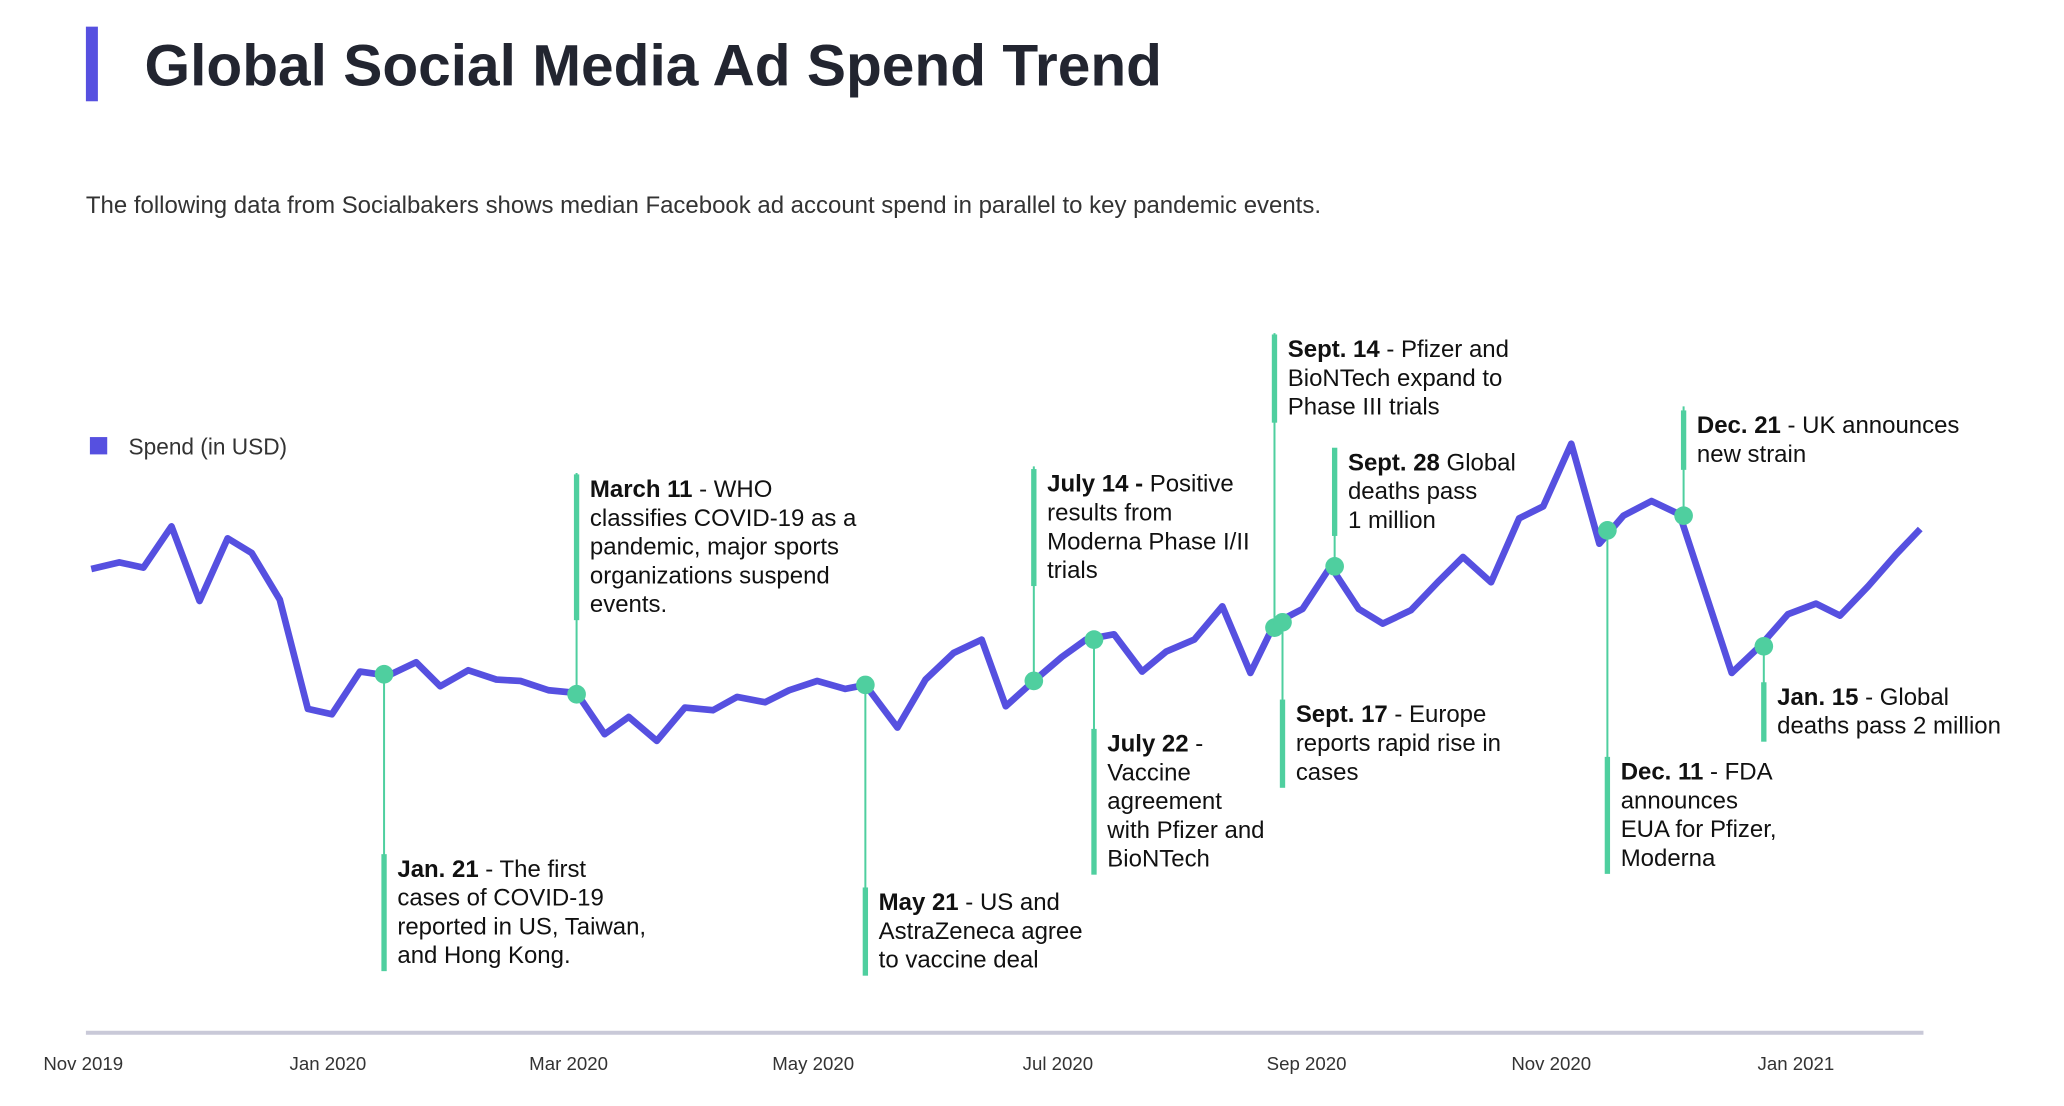  What do you see at coordinates (1889, 726) in the screenshot?
I see `annotation-line: deaths pass 2 million` at bounding box center [1889, 726].